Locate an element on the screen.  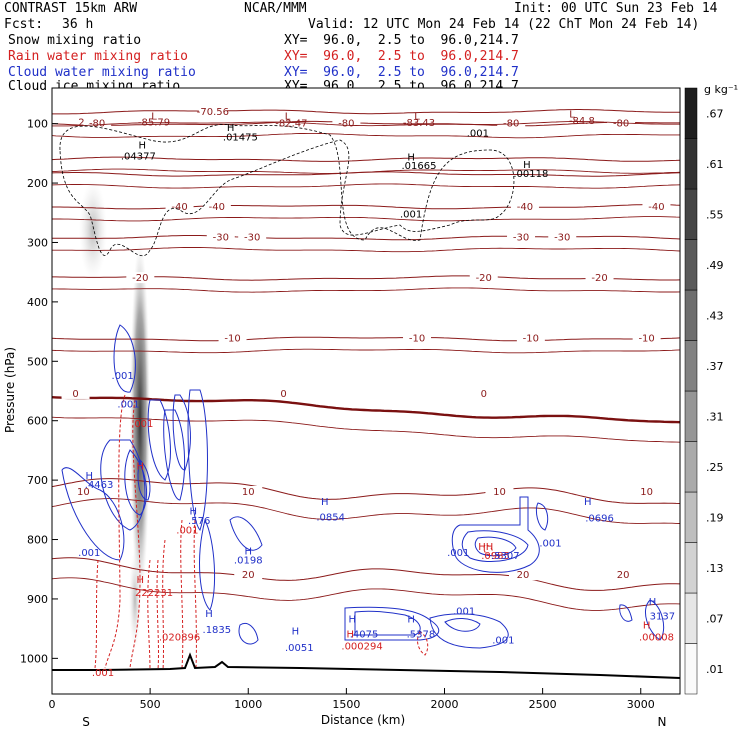
x-tick-label: 1000 is located at coordinates (248, 704).